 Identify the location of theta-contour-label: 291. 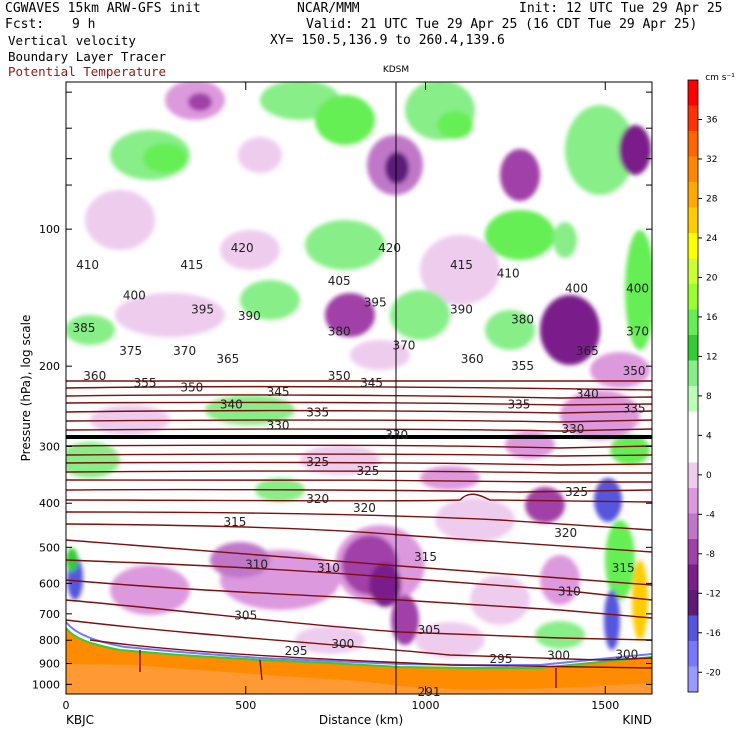
(429, 692).